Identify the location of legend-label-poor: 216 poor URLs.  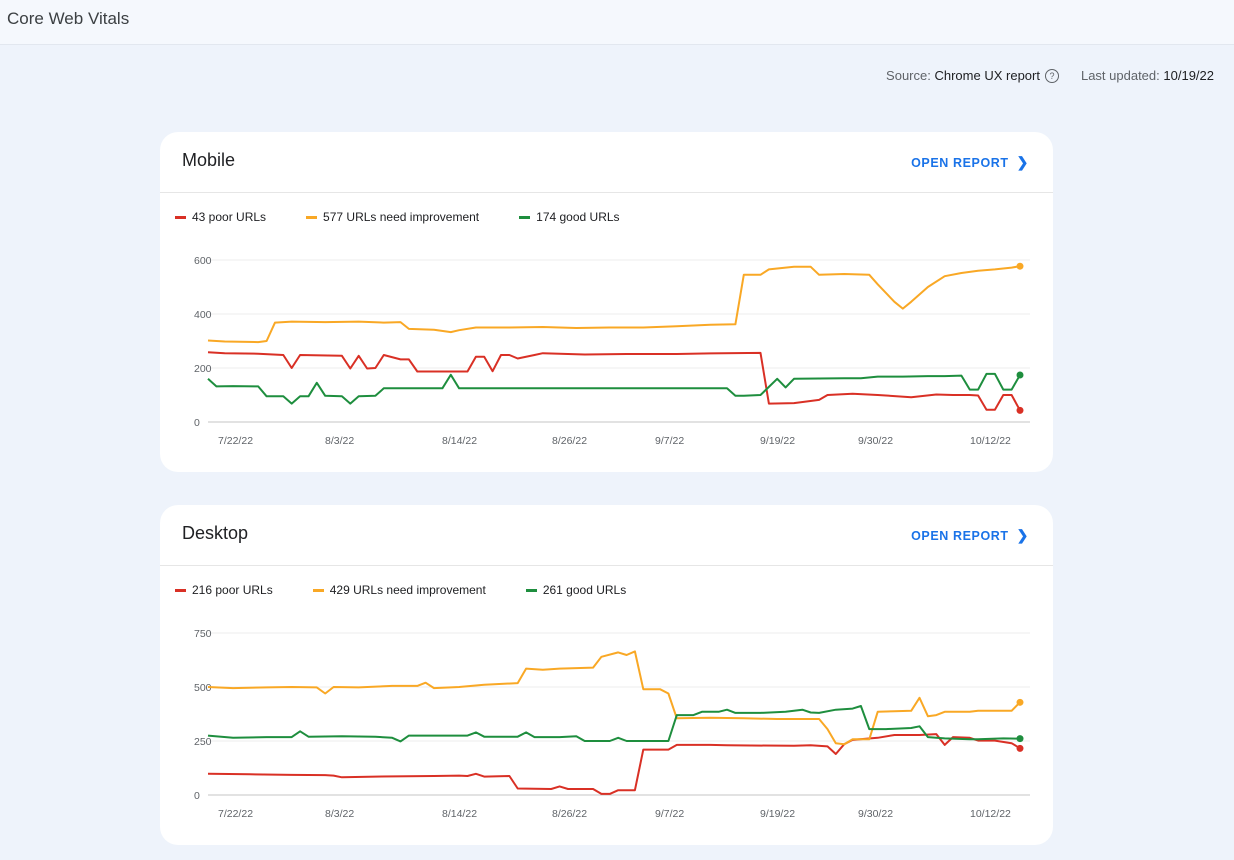
(232, 590).